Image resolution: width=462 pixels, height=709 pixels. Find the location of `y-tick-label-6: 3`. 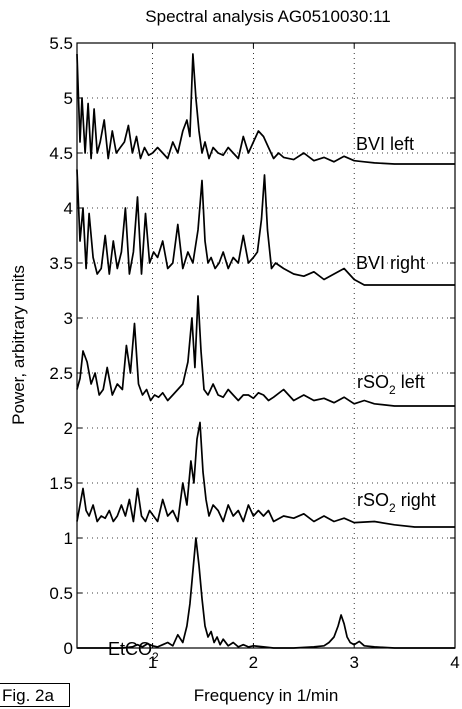

y-tick-label-6: 3 is located at coordinates (68, 318).